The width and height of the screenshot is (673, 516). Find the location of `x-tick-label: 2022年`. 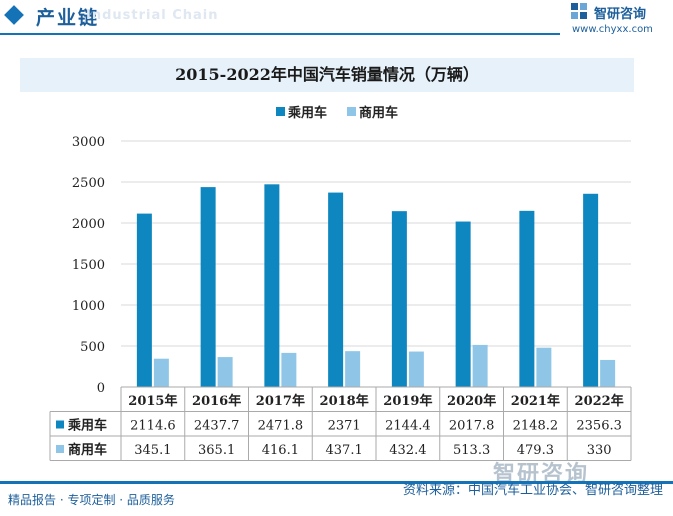

x-tick-label: 2022年 is located at coordinates (599, 401).